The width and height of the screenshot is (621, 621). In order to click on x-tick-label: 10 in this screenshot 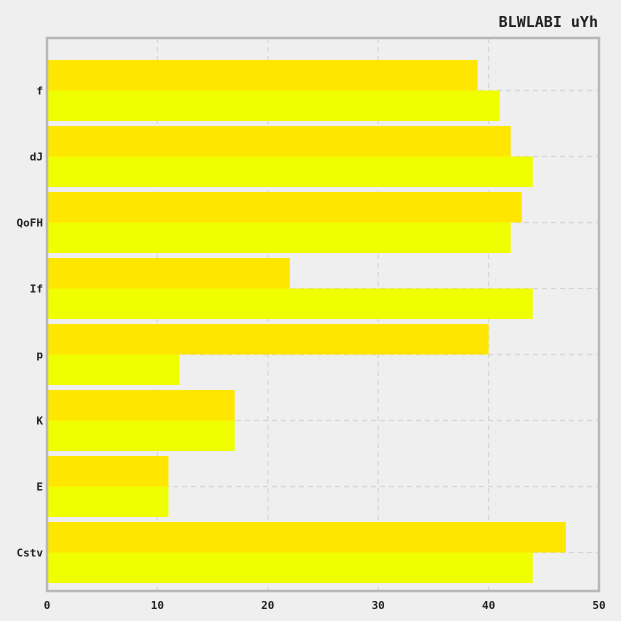, I will do `click(157, 605)`.